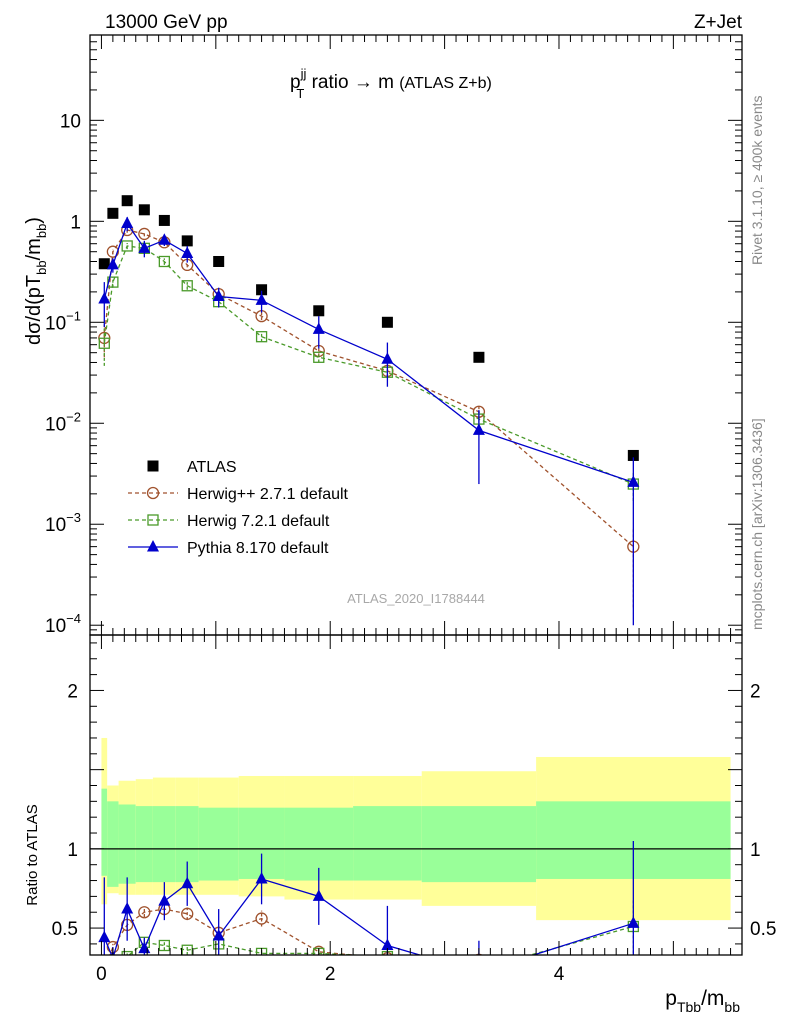  I want to click on ratio-y-tick-label-right: 2, so click(755, 691).